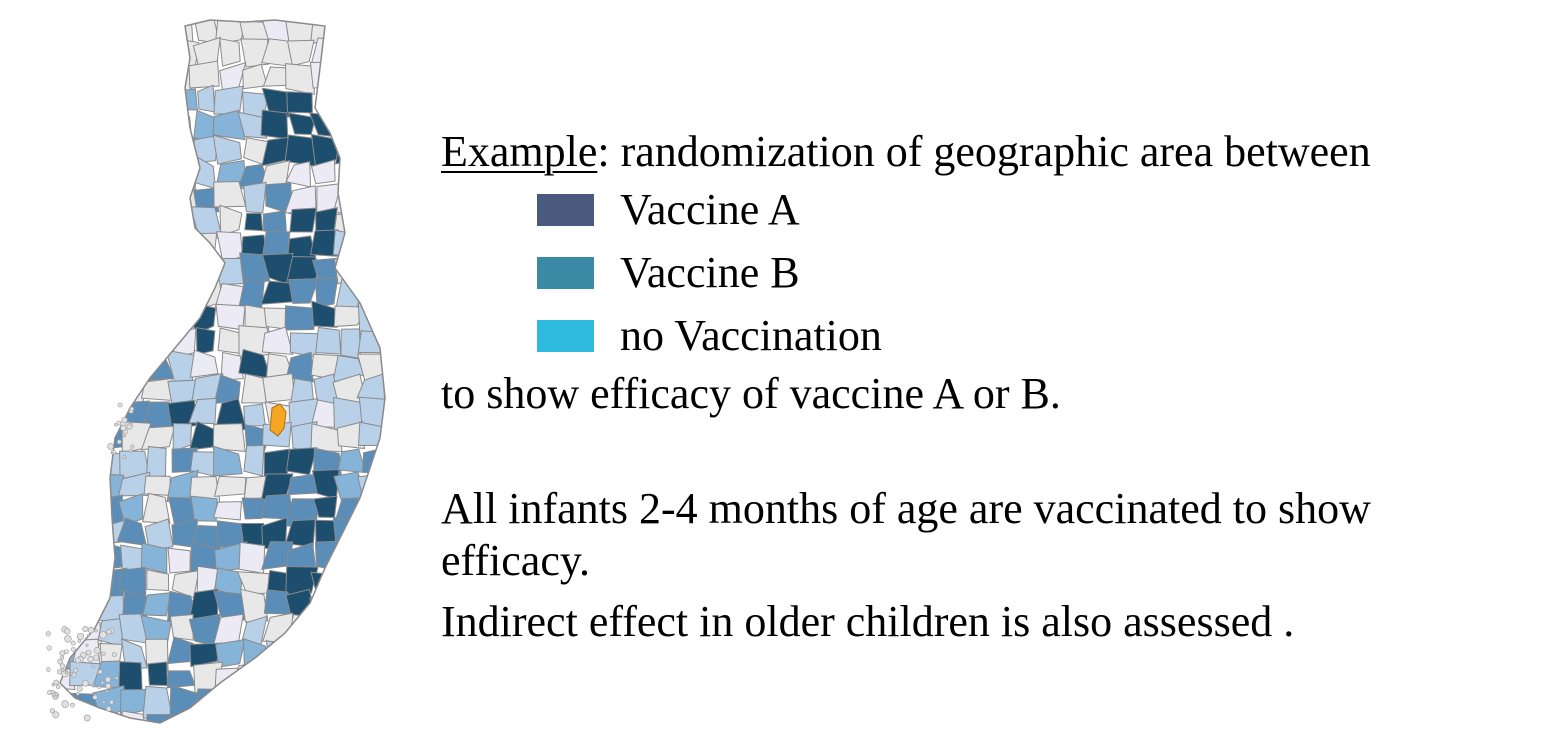 This screenshot has width=1542, height=742. I want to click on purpose-text: to show efficacy of vaccine A or B., so click(751, 393).